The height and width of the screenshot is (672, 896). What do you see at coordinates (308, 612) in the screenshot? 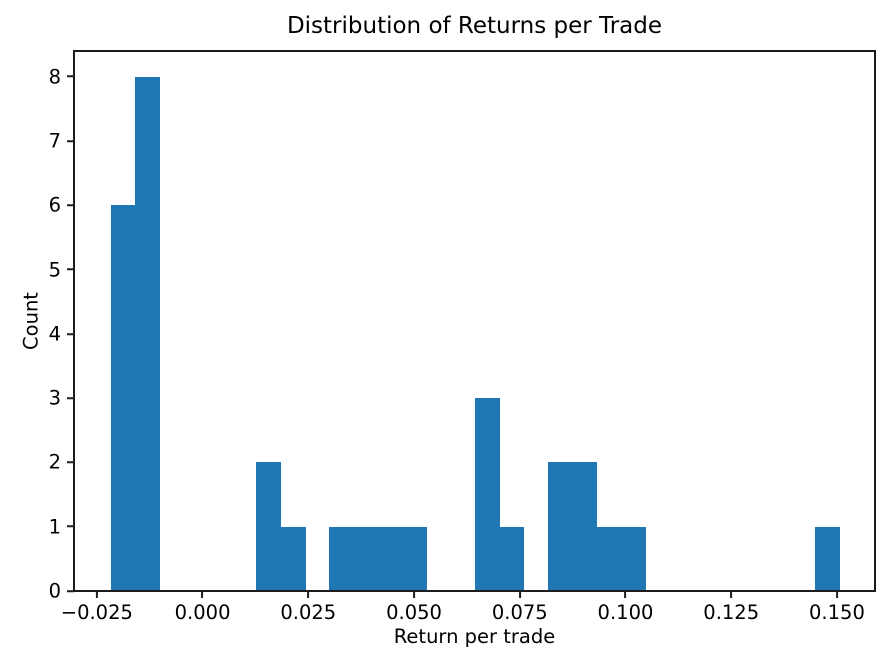
I see `x-axis-tick-label: 0.025` at bounding box center [308, 612].